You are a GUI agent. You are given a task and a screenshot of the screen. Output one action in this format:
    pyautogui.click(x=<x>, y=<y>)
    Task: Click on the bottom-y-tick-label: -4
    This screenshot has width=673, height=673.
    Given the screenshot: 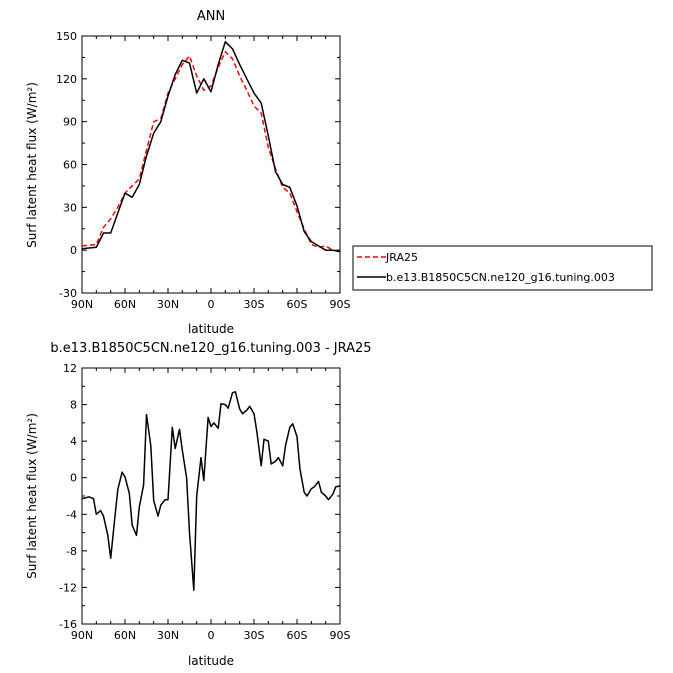 What is the action you would take?
    pyautogui.click(x=71, y=514)
    